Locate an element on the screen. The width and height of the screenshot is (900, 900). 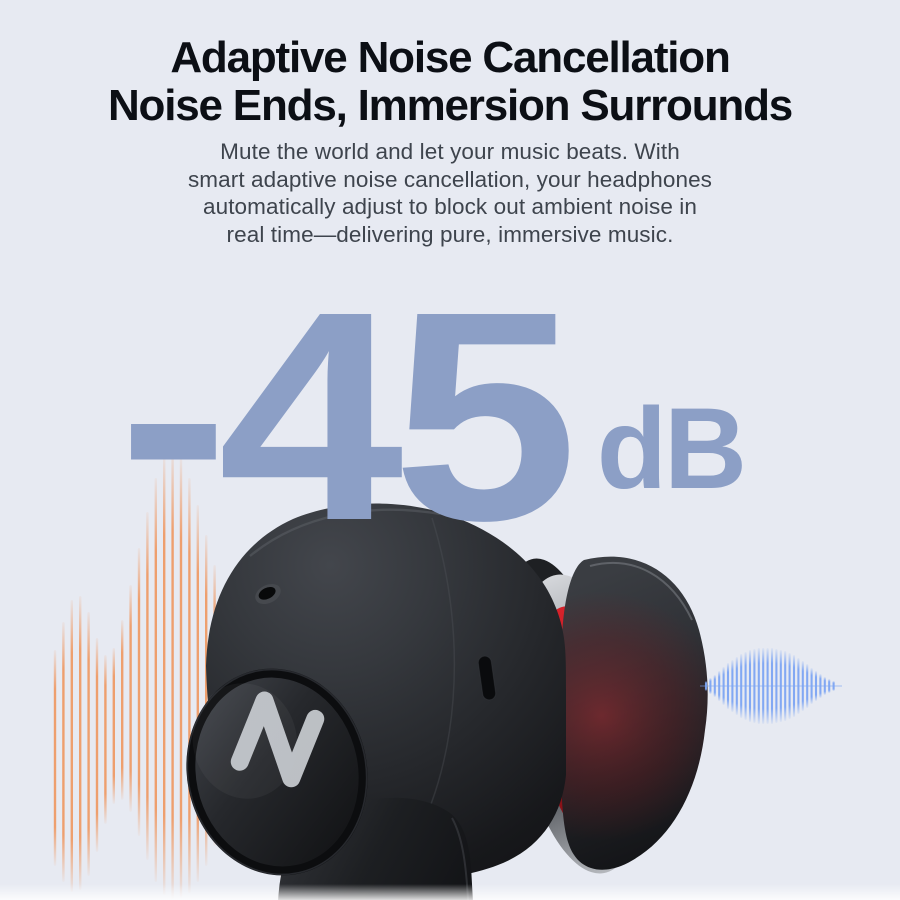
body-rim-light is located at coordinates (345, 532).